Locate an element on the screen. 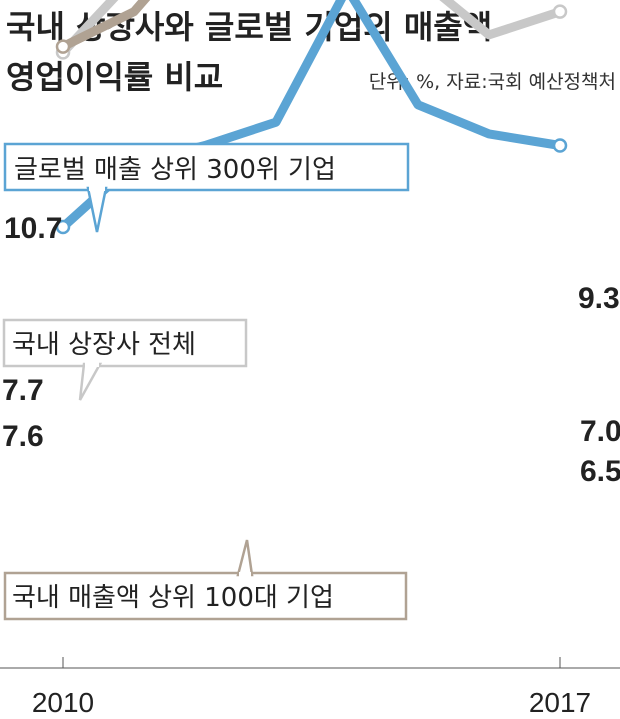  legend-label-domestic-listed: 국내 상장사 전체 is located at coordinates (104, 345).